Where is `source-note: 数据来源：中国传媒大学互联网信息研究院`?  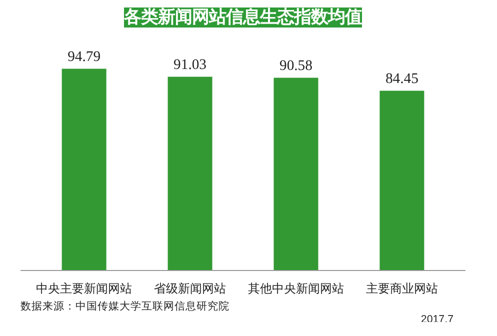 source-note: 数据来源：中国传媒大学互联网信息研究院 is located at coordinates (125, 306).